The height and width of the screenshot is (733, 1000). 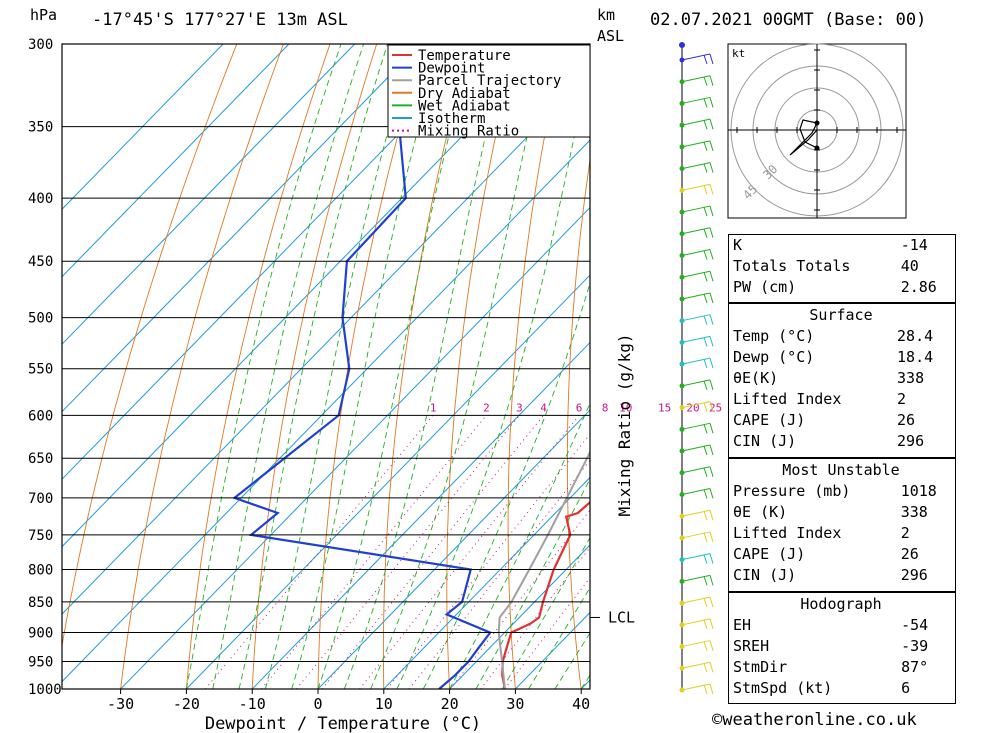 What do you see at coordinates (692, 407) in the screenshot?
I see `mixing-ratio-label: 20` at bounding box center [692, 407].